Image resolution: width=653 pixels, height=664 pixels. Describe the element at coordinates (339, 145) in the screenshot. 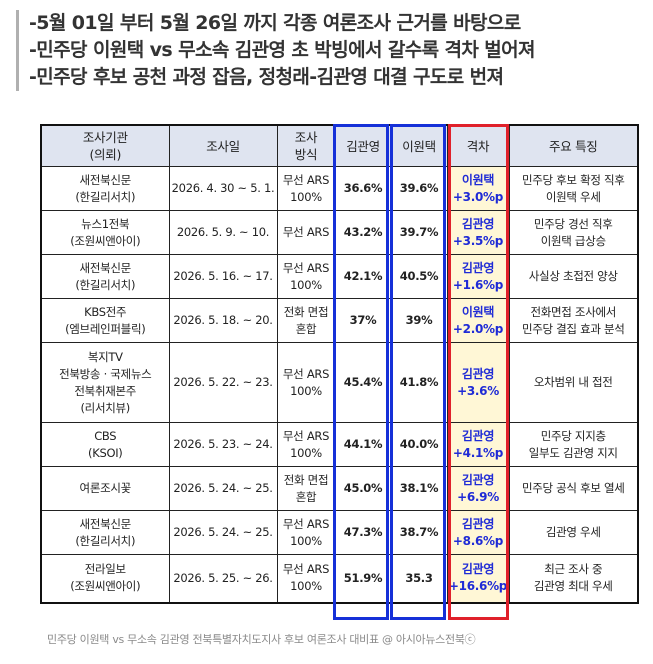

I see `table-header-row: 조사기관 (의뢰) 조사일 조사 방식 김관영 이원택 격차 주요 특징` at that location.